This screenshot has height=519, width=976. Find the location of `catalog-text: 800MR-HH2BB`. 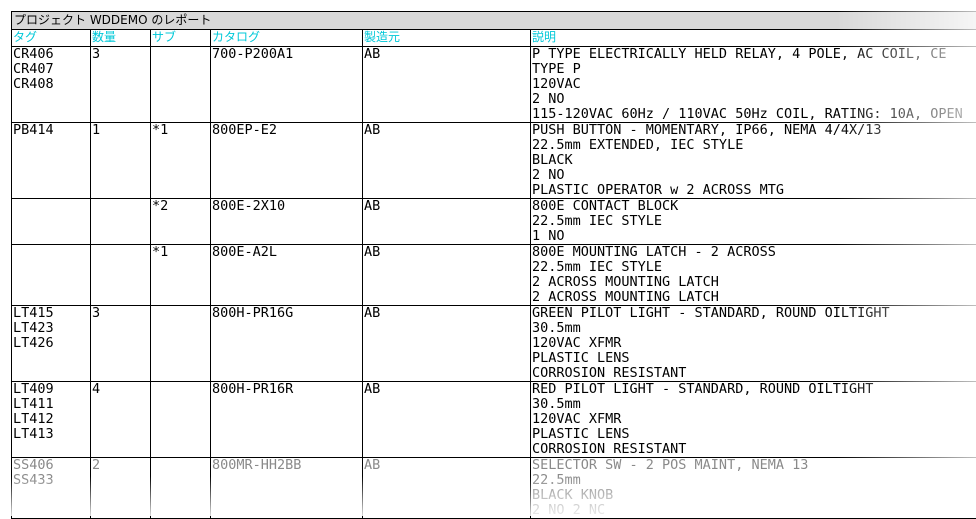

catalog-text: 800MR-HH2BB is located at coordinates (286, 465).